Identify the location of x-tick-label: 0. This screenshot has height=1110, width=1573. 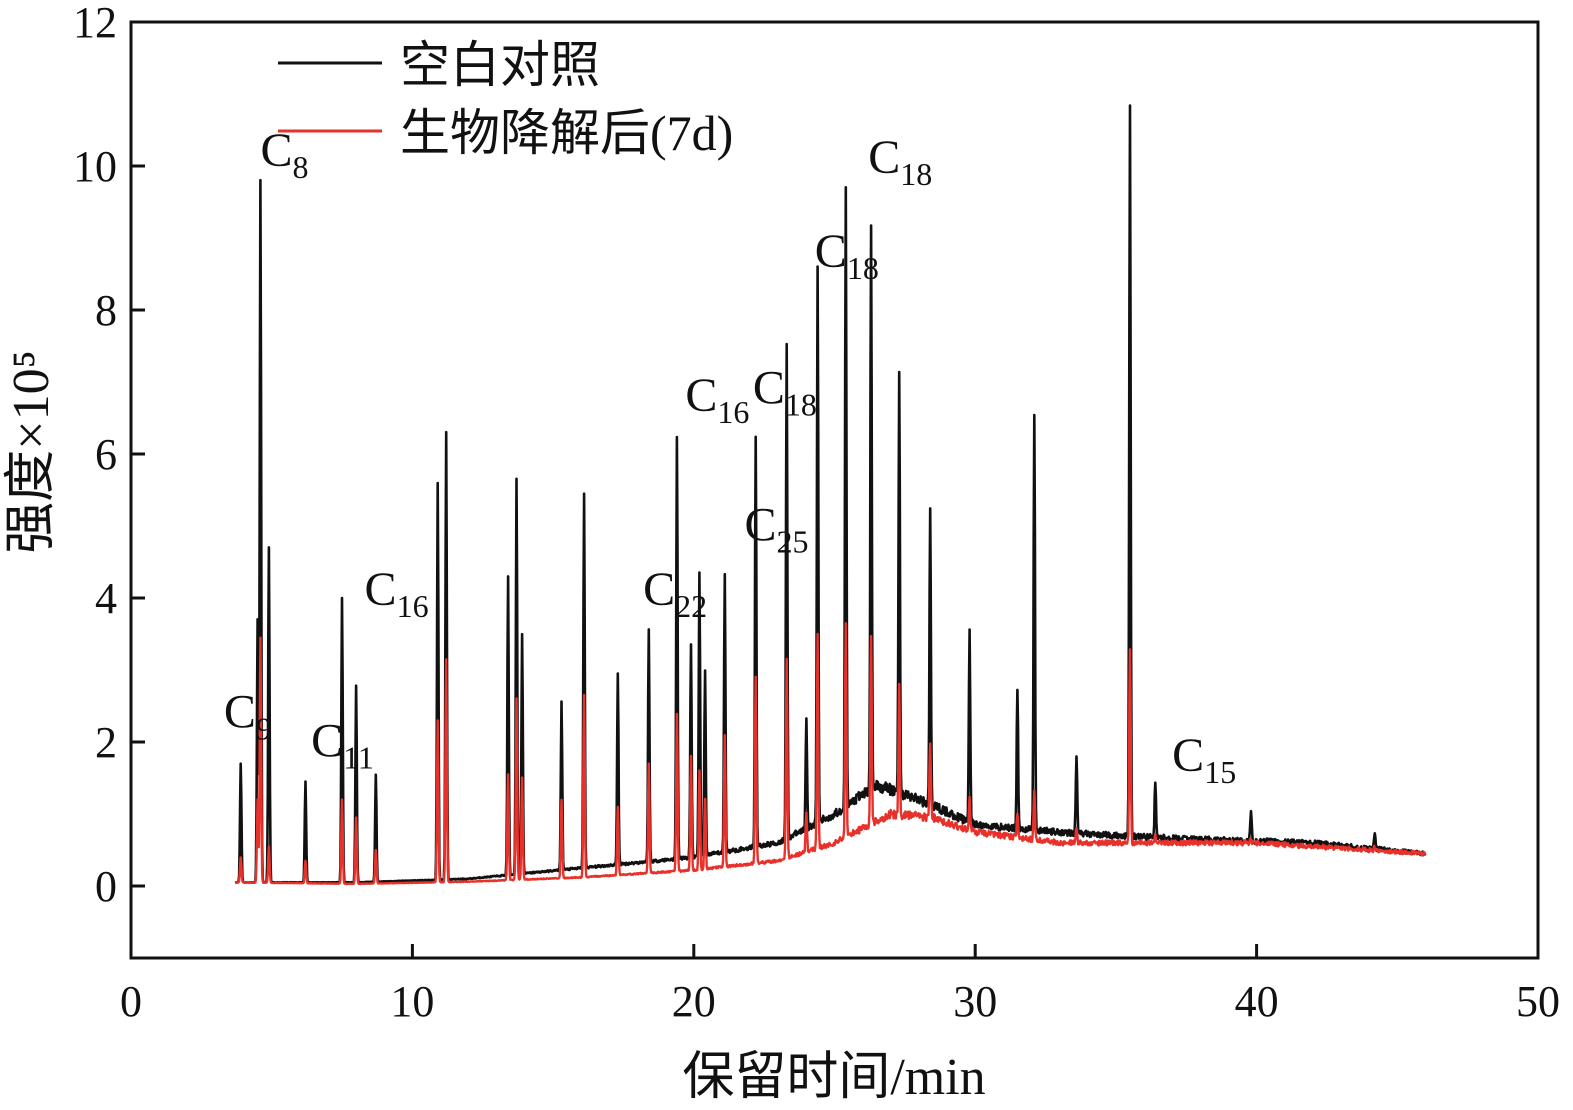
(131, 1001).